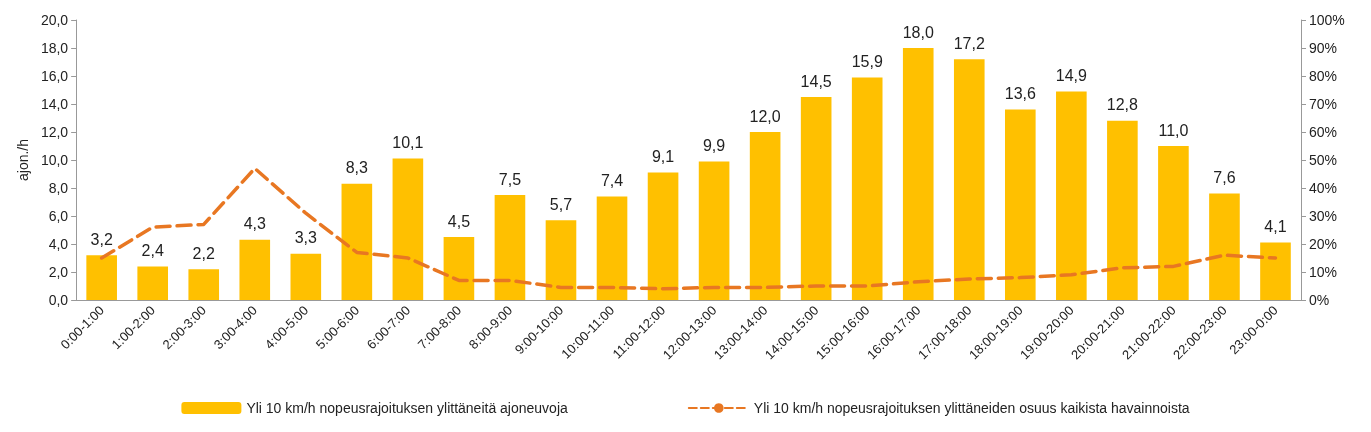 Image resolution: width=1371 pixels, height=432 pixels. Describe the element at coordinates (54, 160) in the screenshot. I see `y-tick-label: 10,0` at that location.